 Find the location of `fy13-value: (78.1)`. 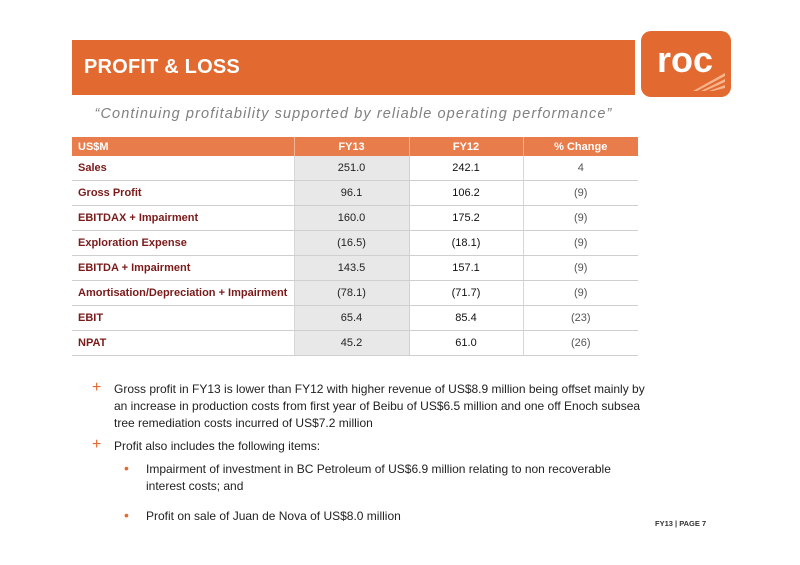

fy13-value: (78.1) is located at coordinates (352, 293).